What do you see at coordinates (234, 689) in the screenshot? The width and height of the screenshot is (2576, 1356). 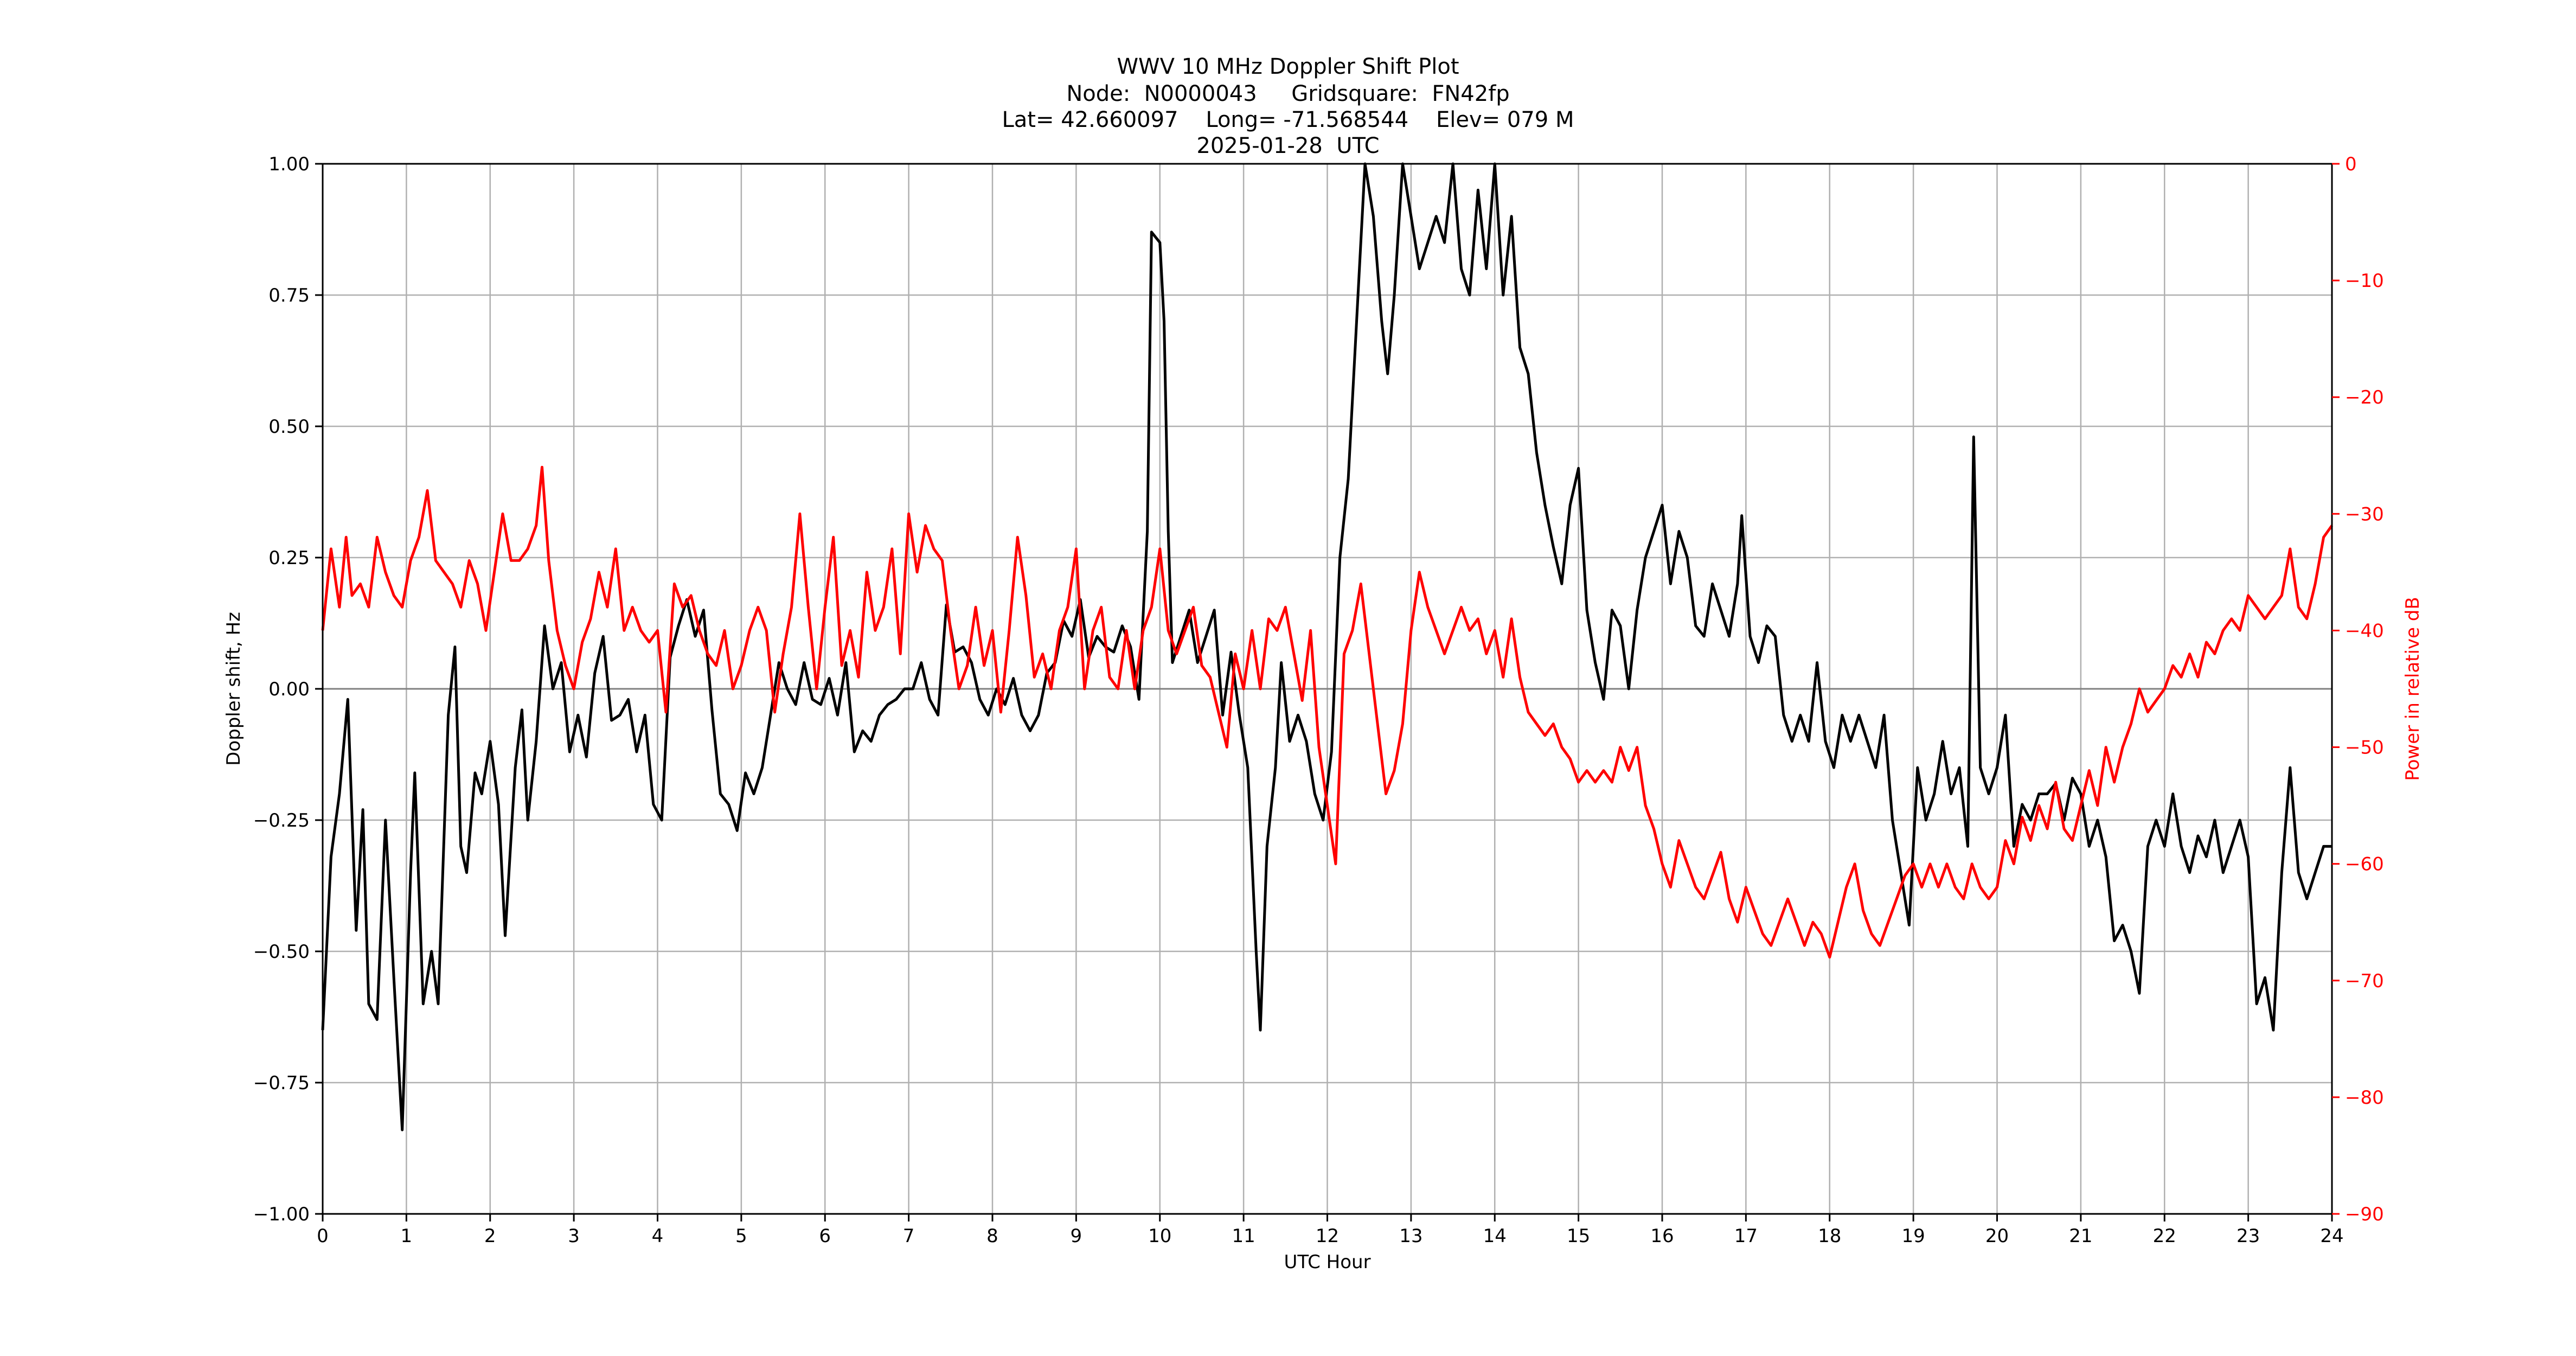 I see `y-axis-label: Doppler shift, Hz` at bounding box center [234, 689].